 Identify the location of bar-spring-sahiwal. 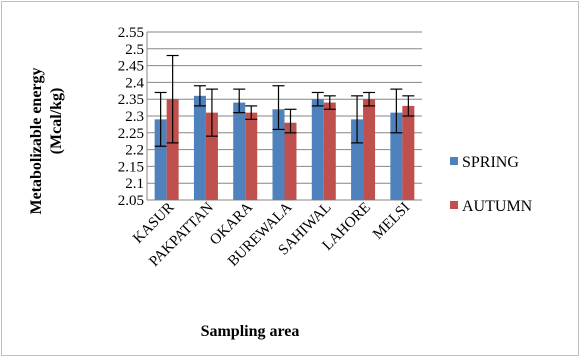
(317, 149).